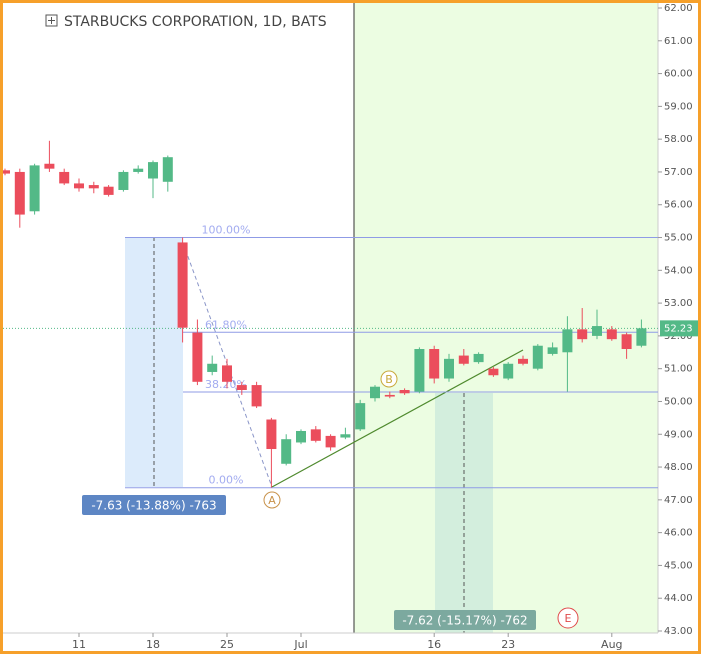 The image size is (701, 654). I want to click on y-tick-label: 43.00, so click(678, 631).